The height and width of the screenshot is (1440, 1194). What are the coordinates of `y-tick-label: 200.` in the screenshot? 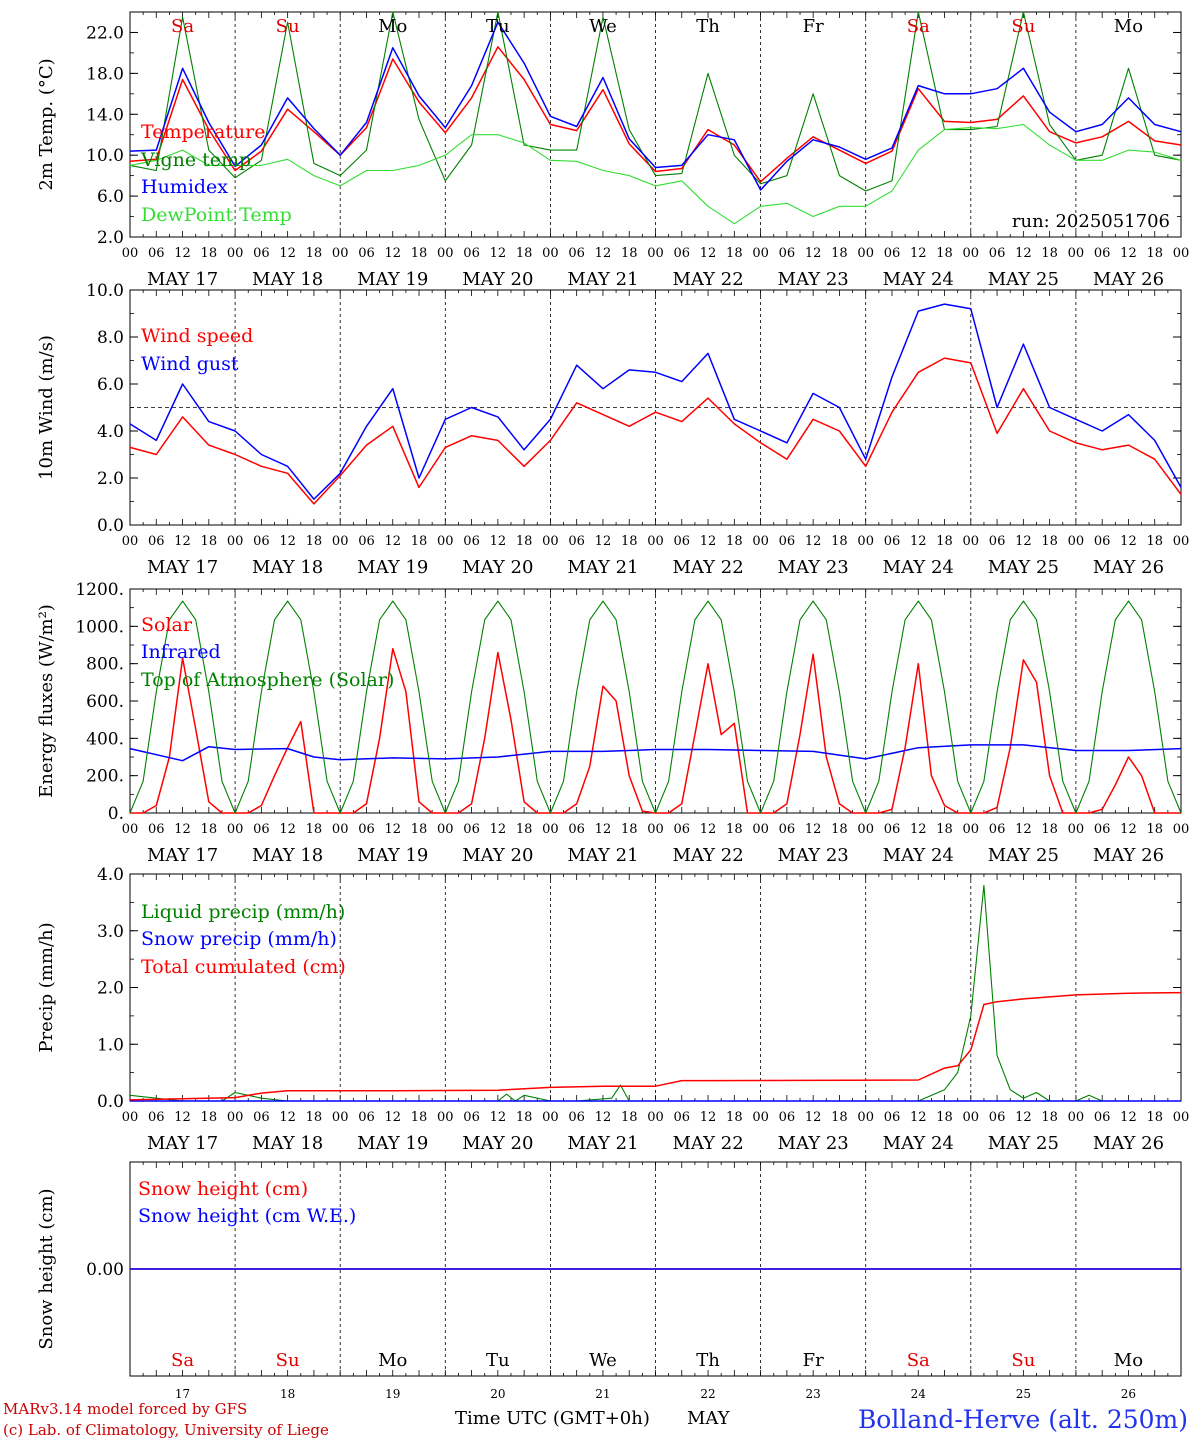 It's located at (105, 777).